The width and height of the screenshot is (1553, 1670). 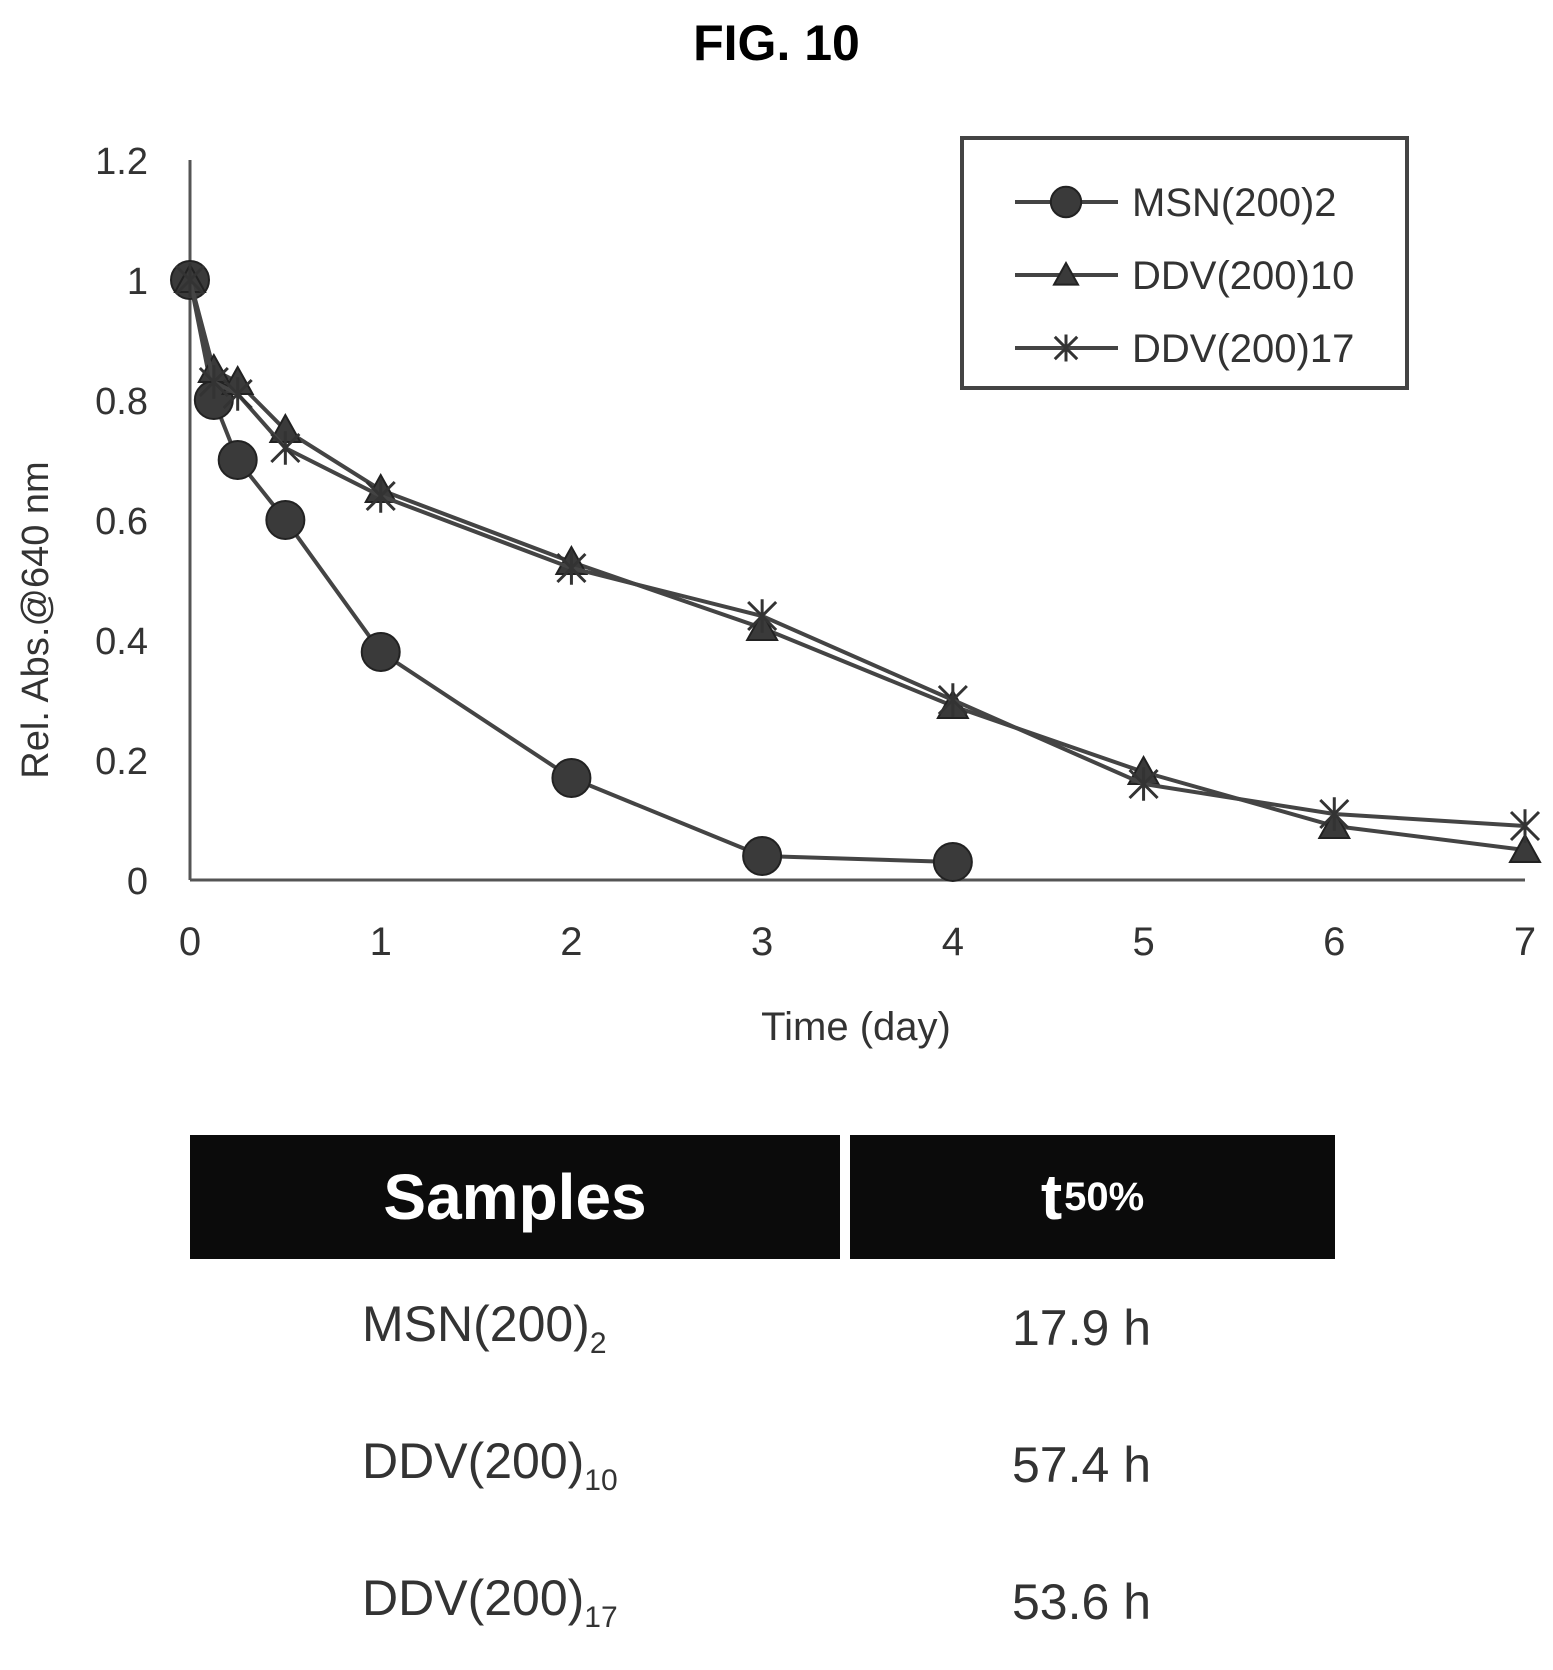 I want to click on table-header: Samples t 50%, so click(x=762, y=1197).